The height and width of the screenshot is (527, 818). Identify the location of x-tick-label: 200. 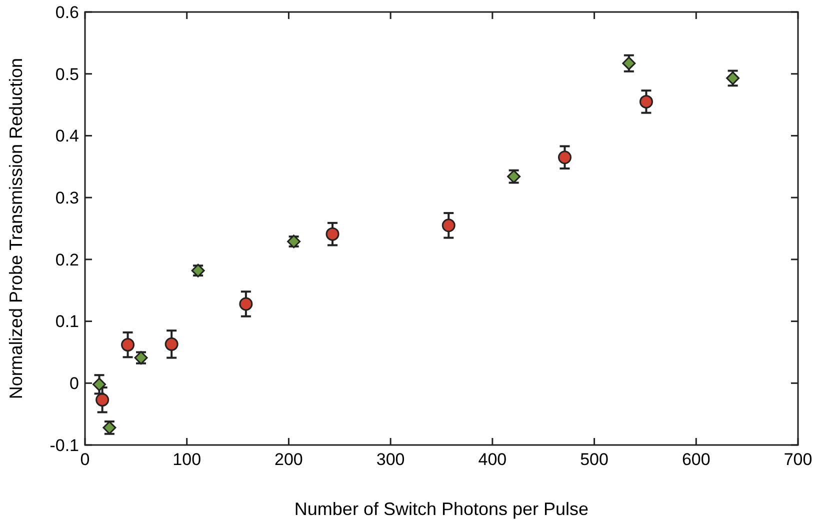
(288, 459).